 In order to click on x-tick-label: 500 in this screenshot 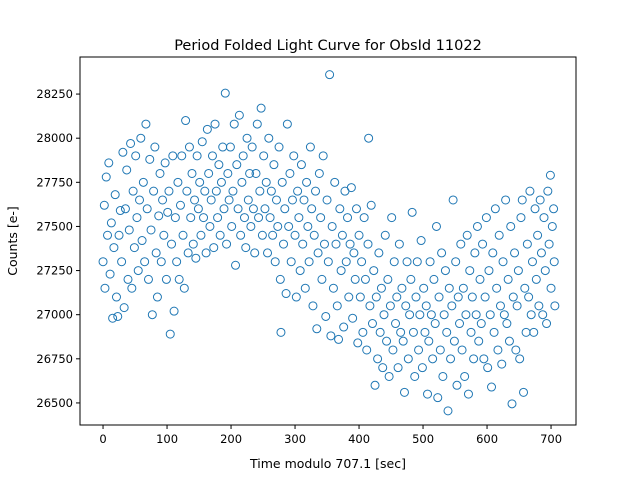, I will do `click(423, 439)`.